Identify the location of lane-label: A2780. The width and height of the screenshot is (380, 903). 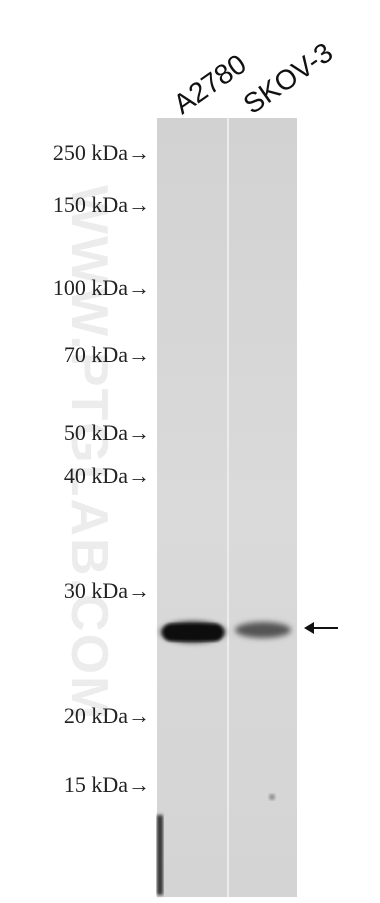
(210, 84).